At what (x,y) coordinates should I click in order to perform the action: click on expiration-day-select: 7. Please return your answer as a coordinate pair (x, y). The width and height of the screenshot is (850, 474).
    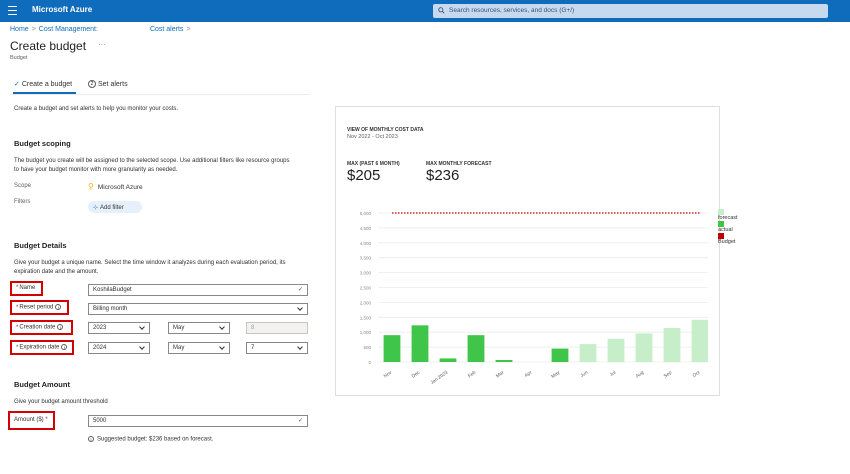
    Looking at the image, I should click on (277, 348).